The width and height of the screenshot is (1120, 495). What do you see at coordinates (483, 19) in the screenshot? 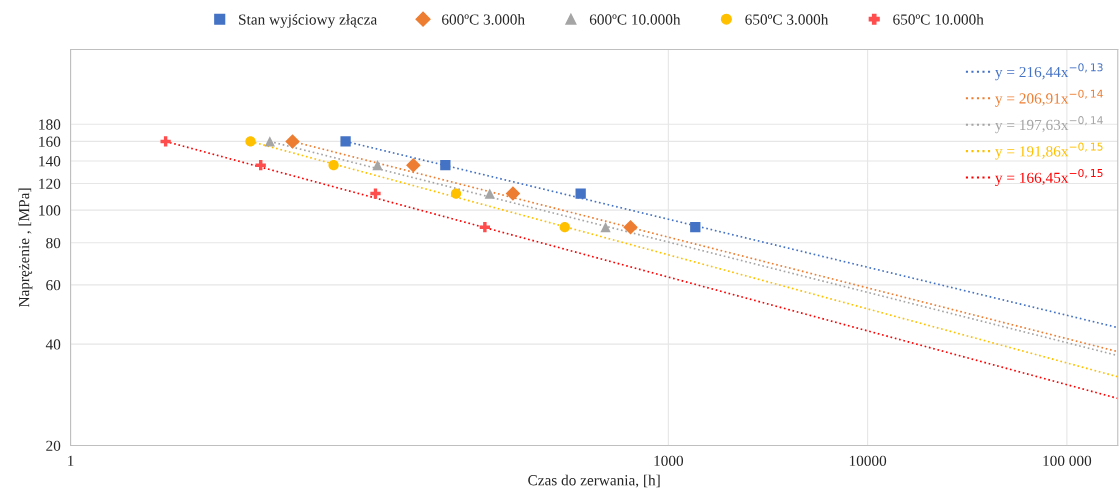
I see `legend-label: 600ºC 3.000h` at bounding box center [483, 19].